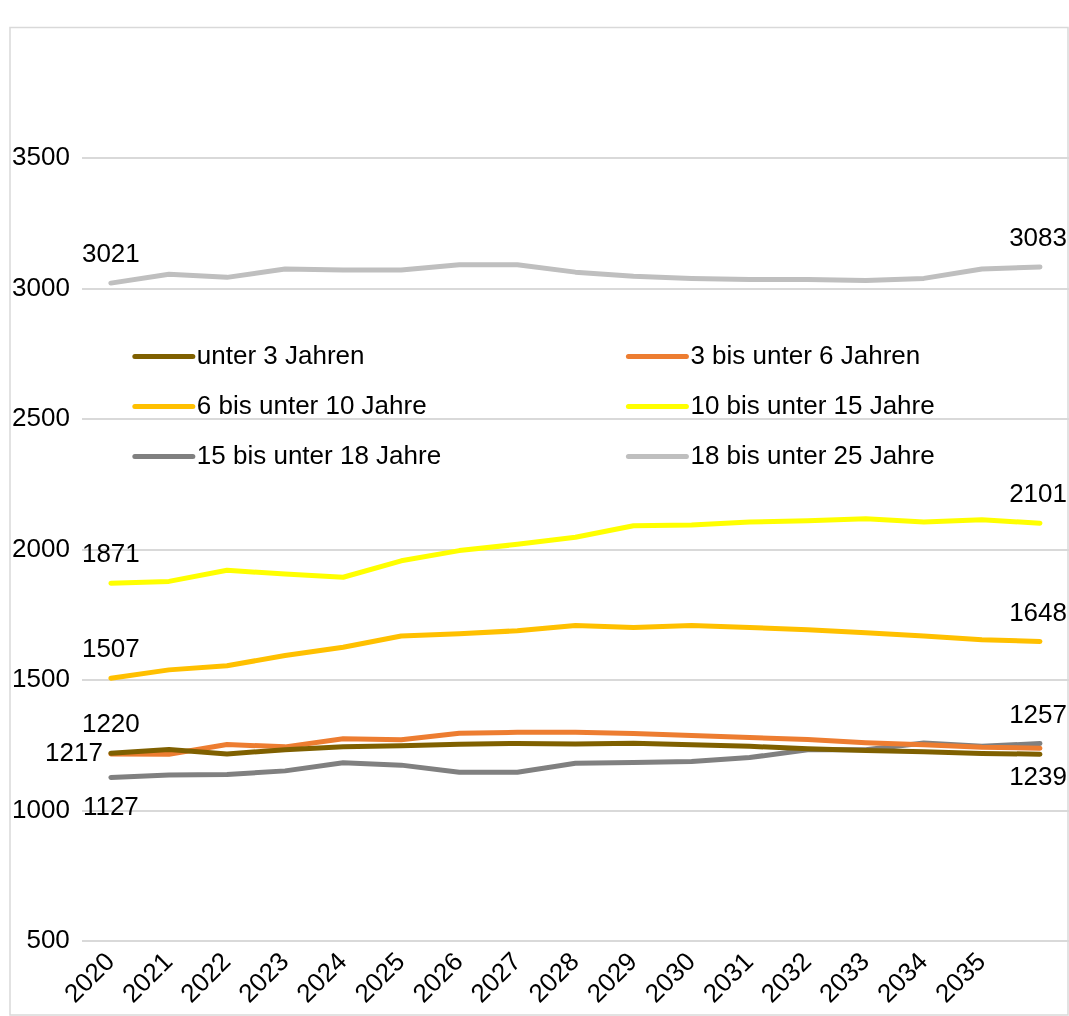  Describe the element at coordinates (1038, 237) in the screenshot. I see `data-label: 3083` at that location.